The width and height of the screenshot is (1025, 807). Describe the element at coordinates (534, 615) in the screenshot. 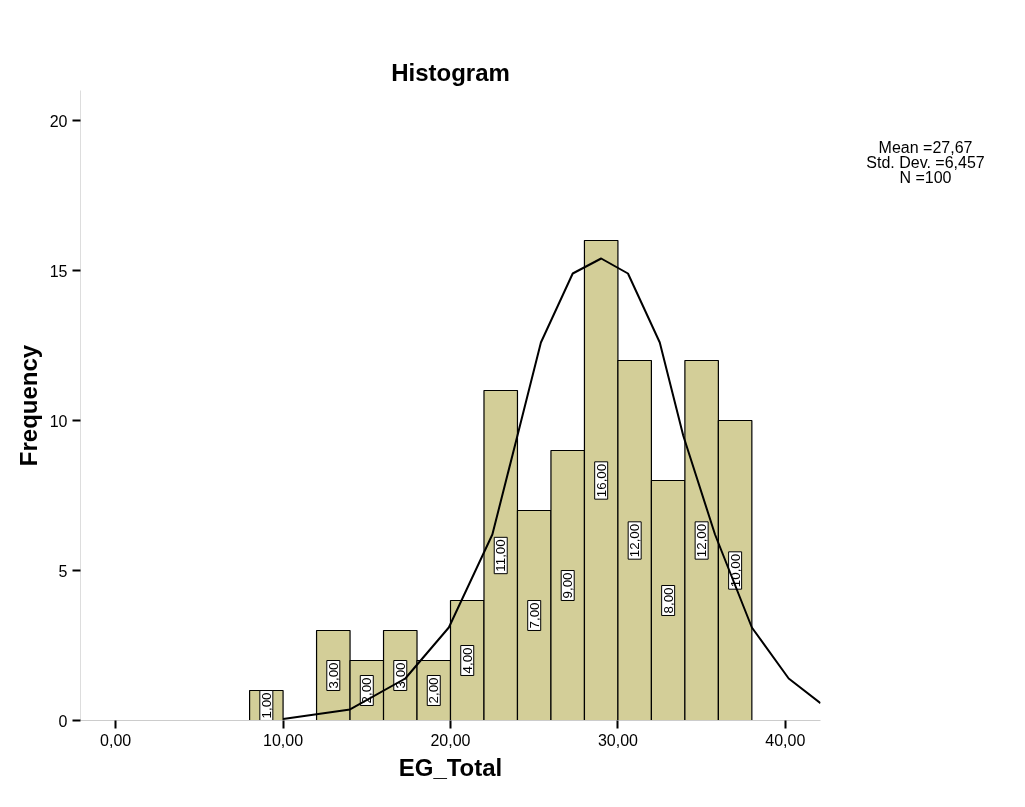

I see `data-label: 7,00` at that location.